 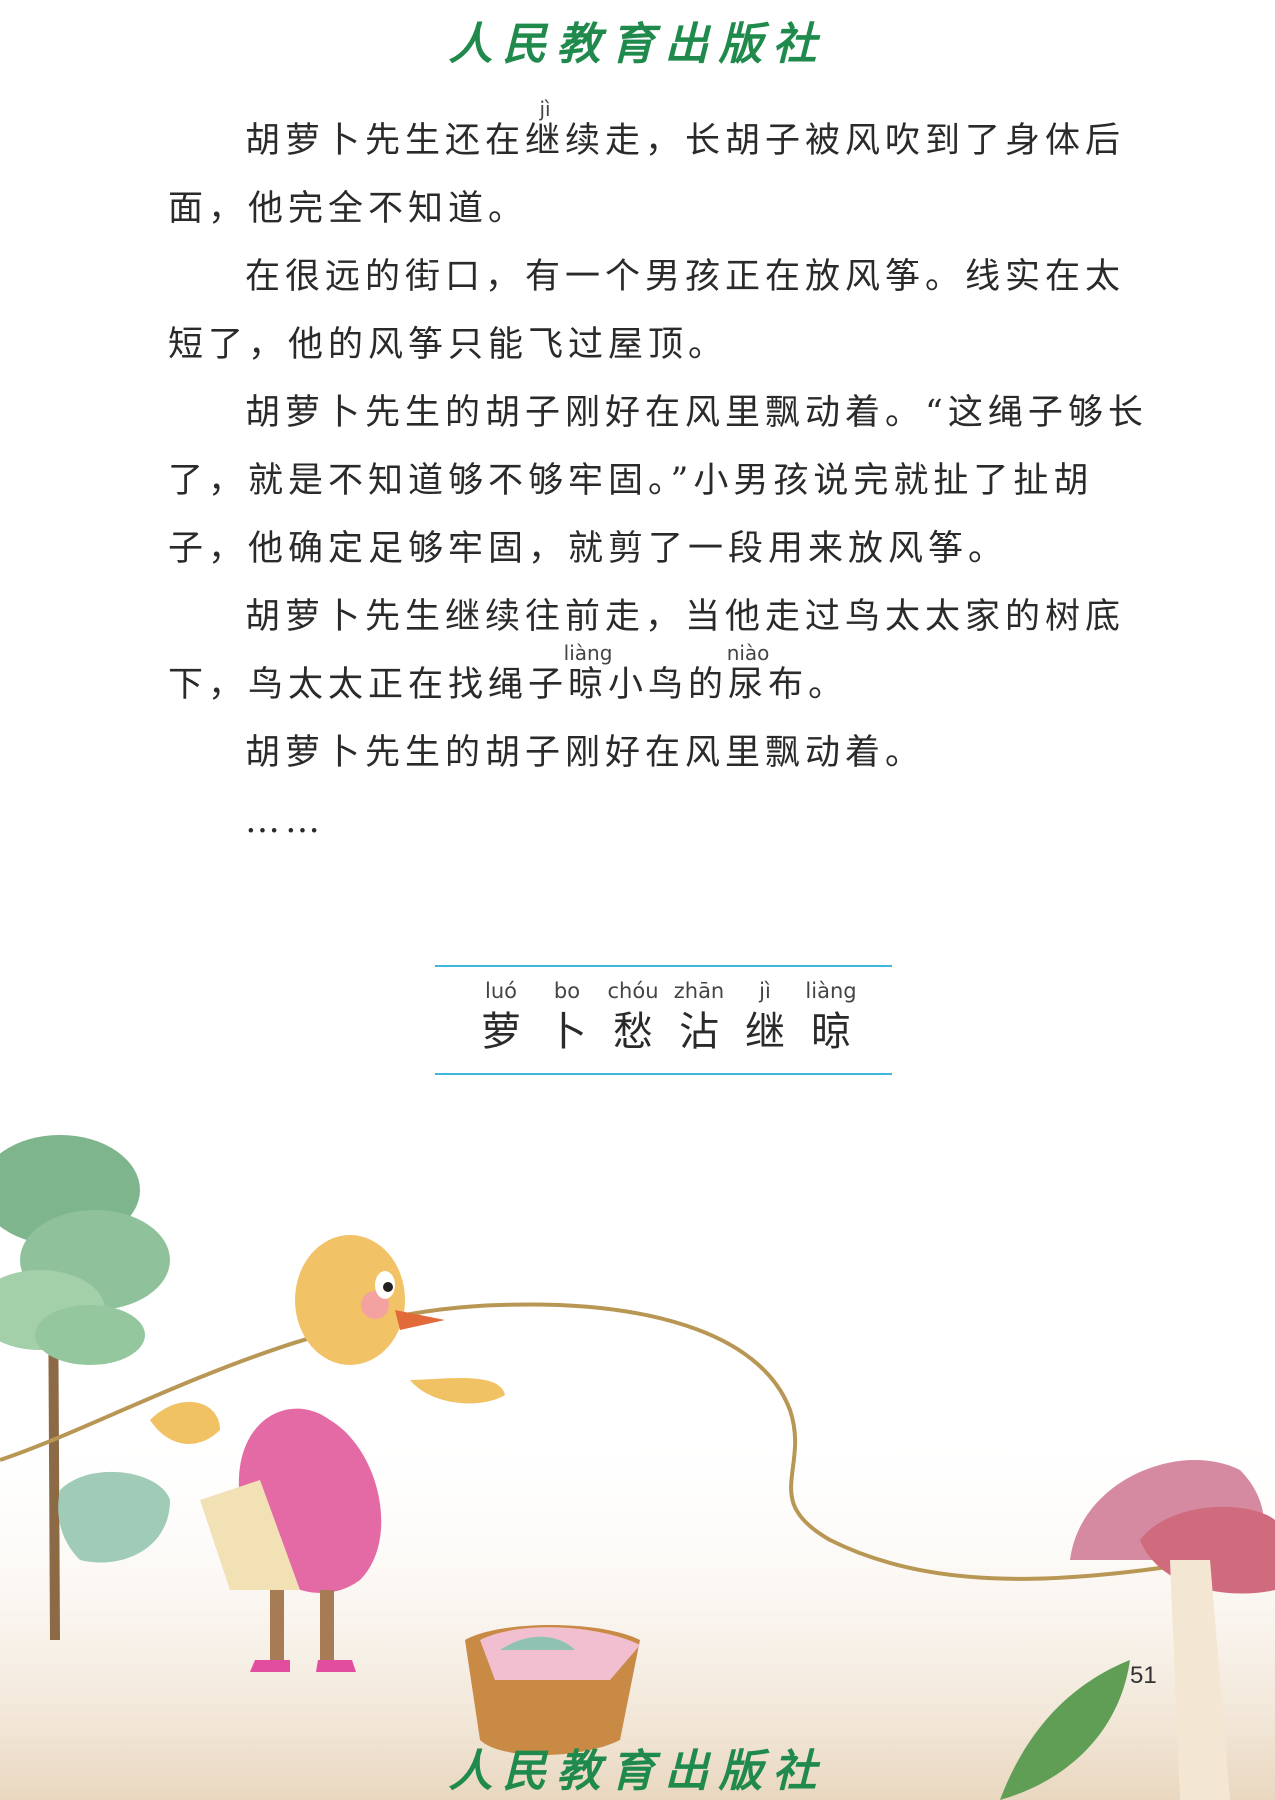 I want to click on vocab-item-bo: bo 卜, so click(x=567, y=1017).